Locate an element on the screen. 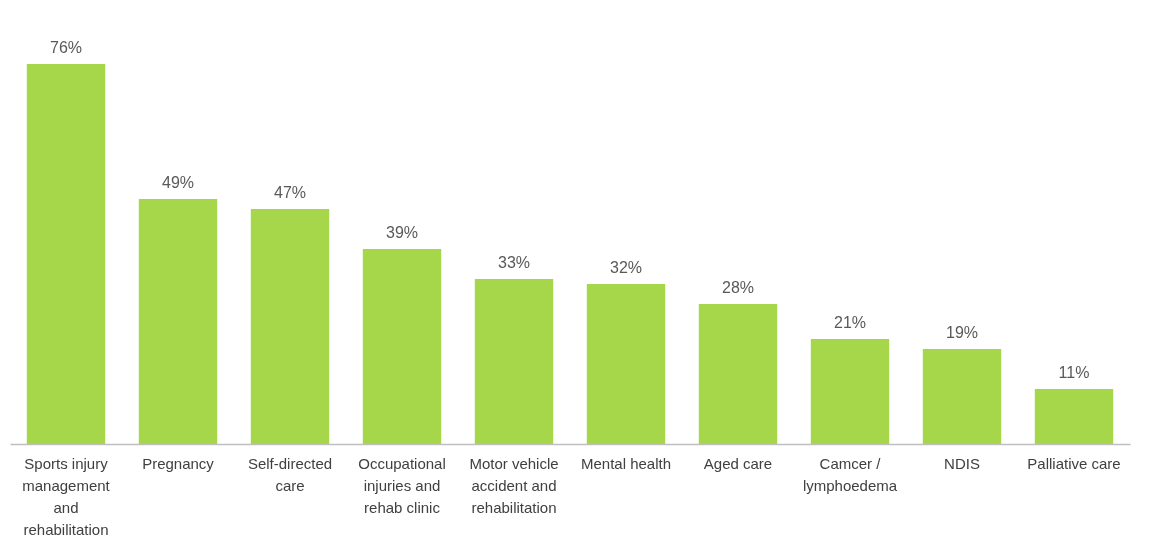  data-label: 39% is located at coordinates (402, 232).